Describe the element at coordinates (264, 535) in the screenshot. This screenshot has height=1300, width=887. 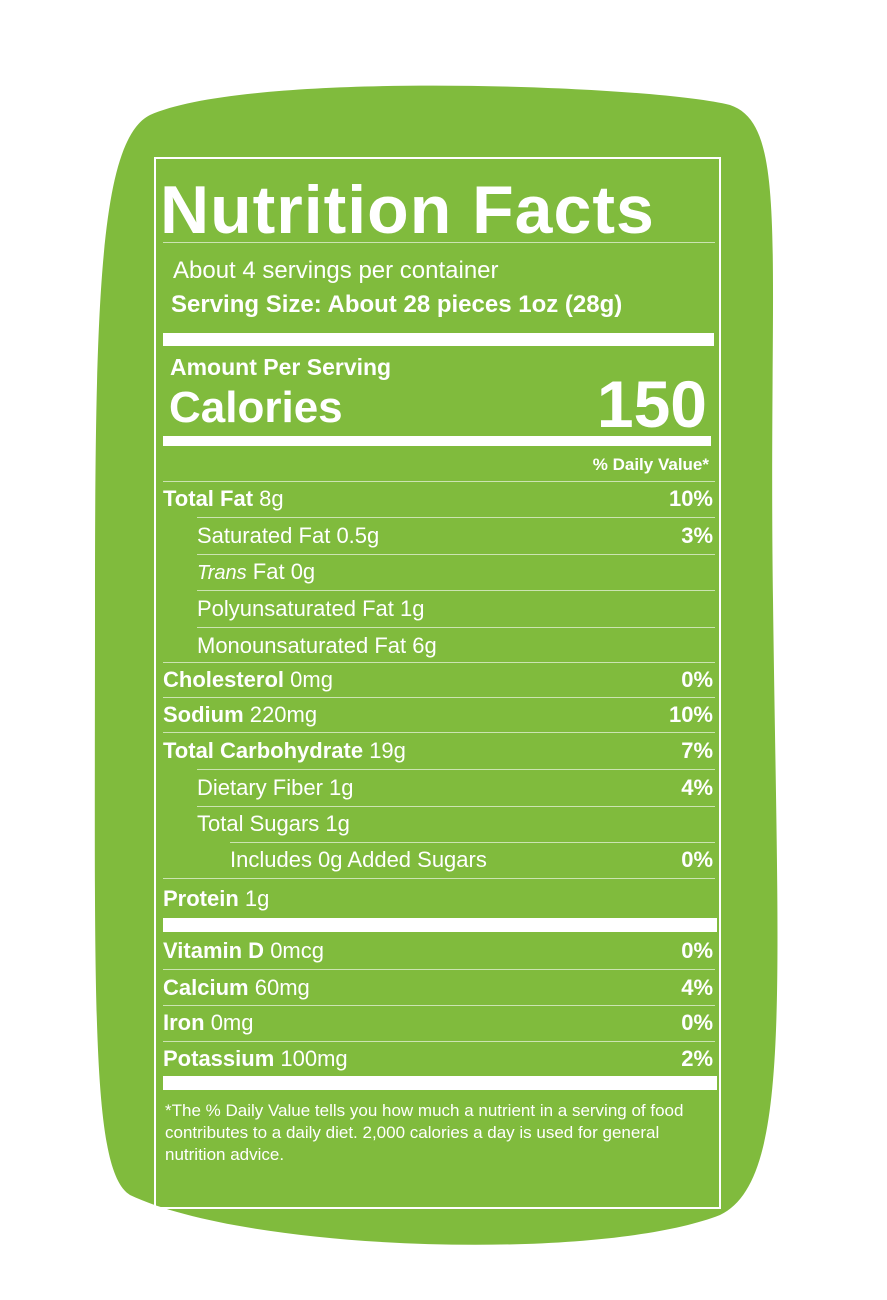
I see `nutrient-name: Saturated Fat` at that location.